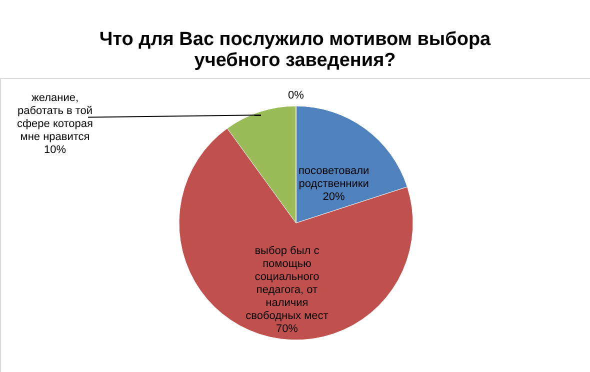 The width and height of the screenshot is (590, 372). What do you see at coordinates (287, 328) in the screenshot?
I see `data-label: 70%` at bounding box center [287, 328].